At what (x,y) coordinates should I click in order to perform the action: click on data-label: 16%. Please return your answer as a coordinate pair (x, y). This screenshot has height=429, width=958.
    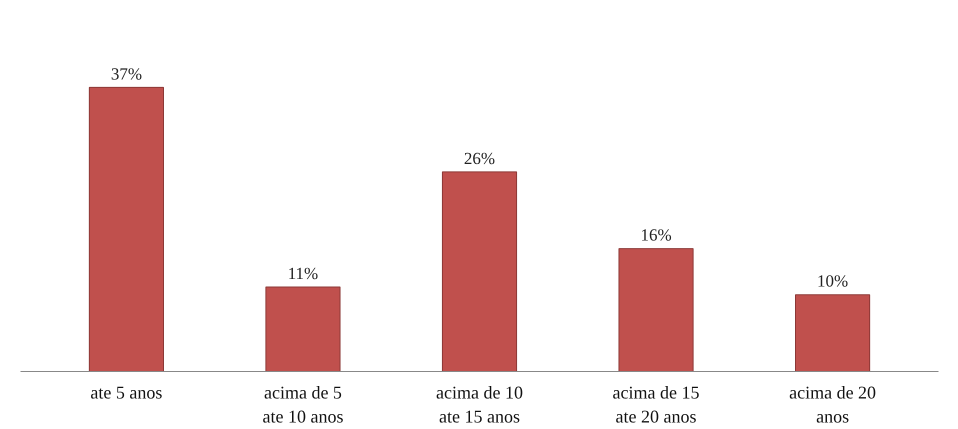
    Looking at the image, I should click on (656, 235).